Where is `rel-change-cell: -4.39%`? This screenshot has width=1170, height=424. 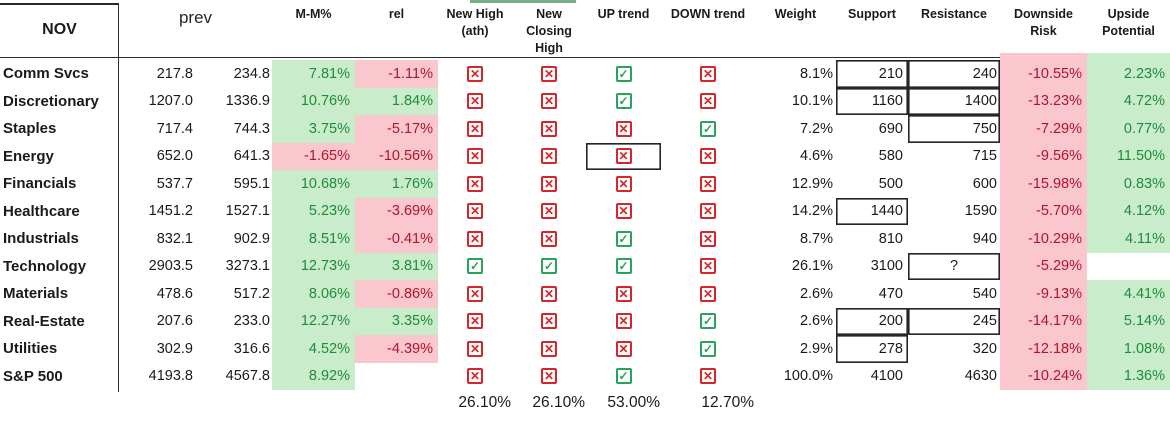 rel-change-cell: -4.39% is located at coordinates (396, 349).